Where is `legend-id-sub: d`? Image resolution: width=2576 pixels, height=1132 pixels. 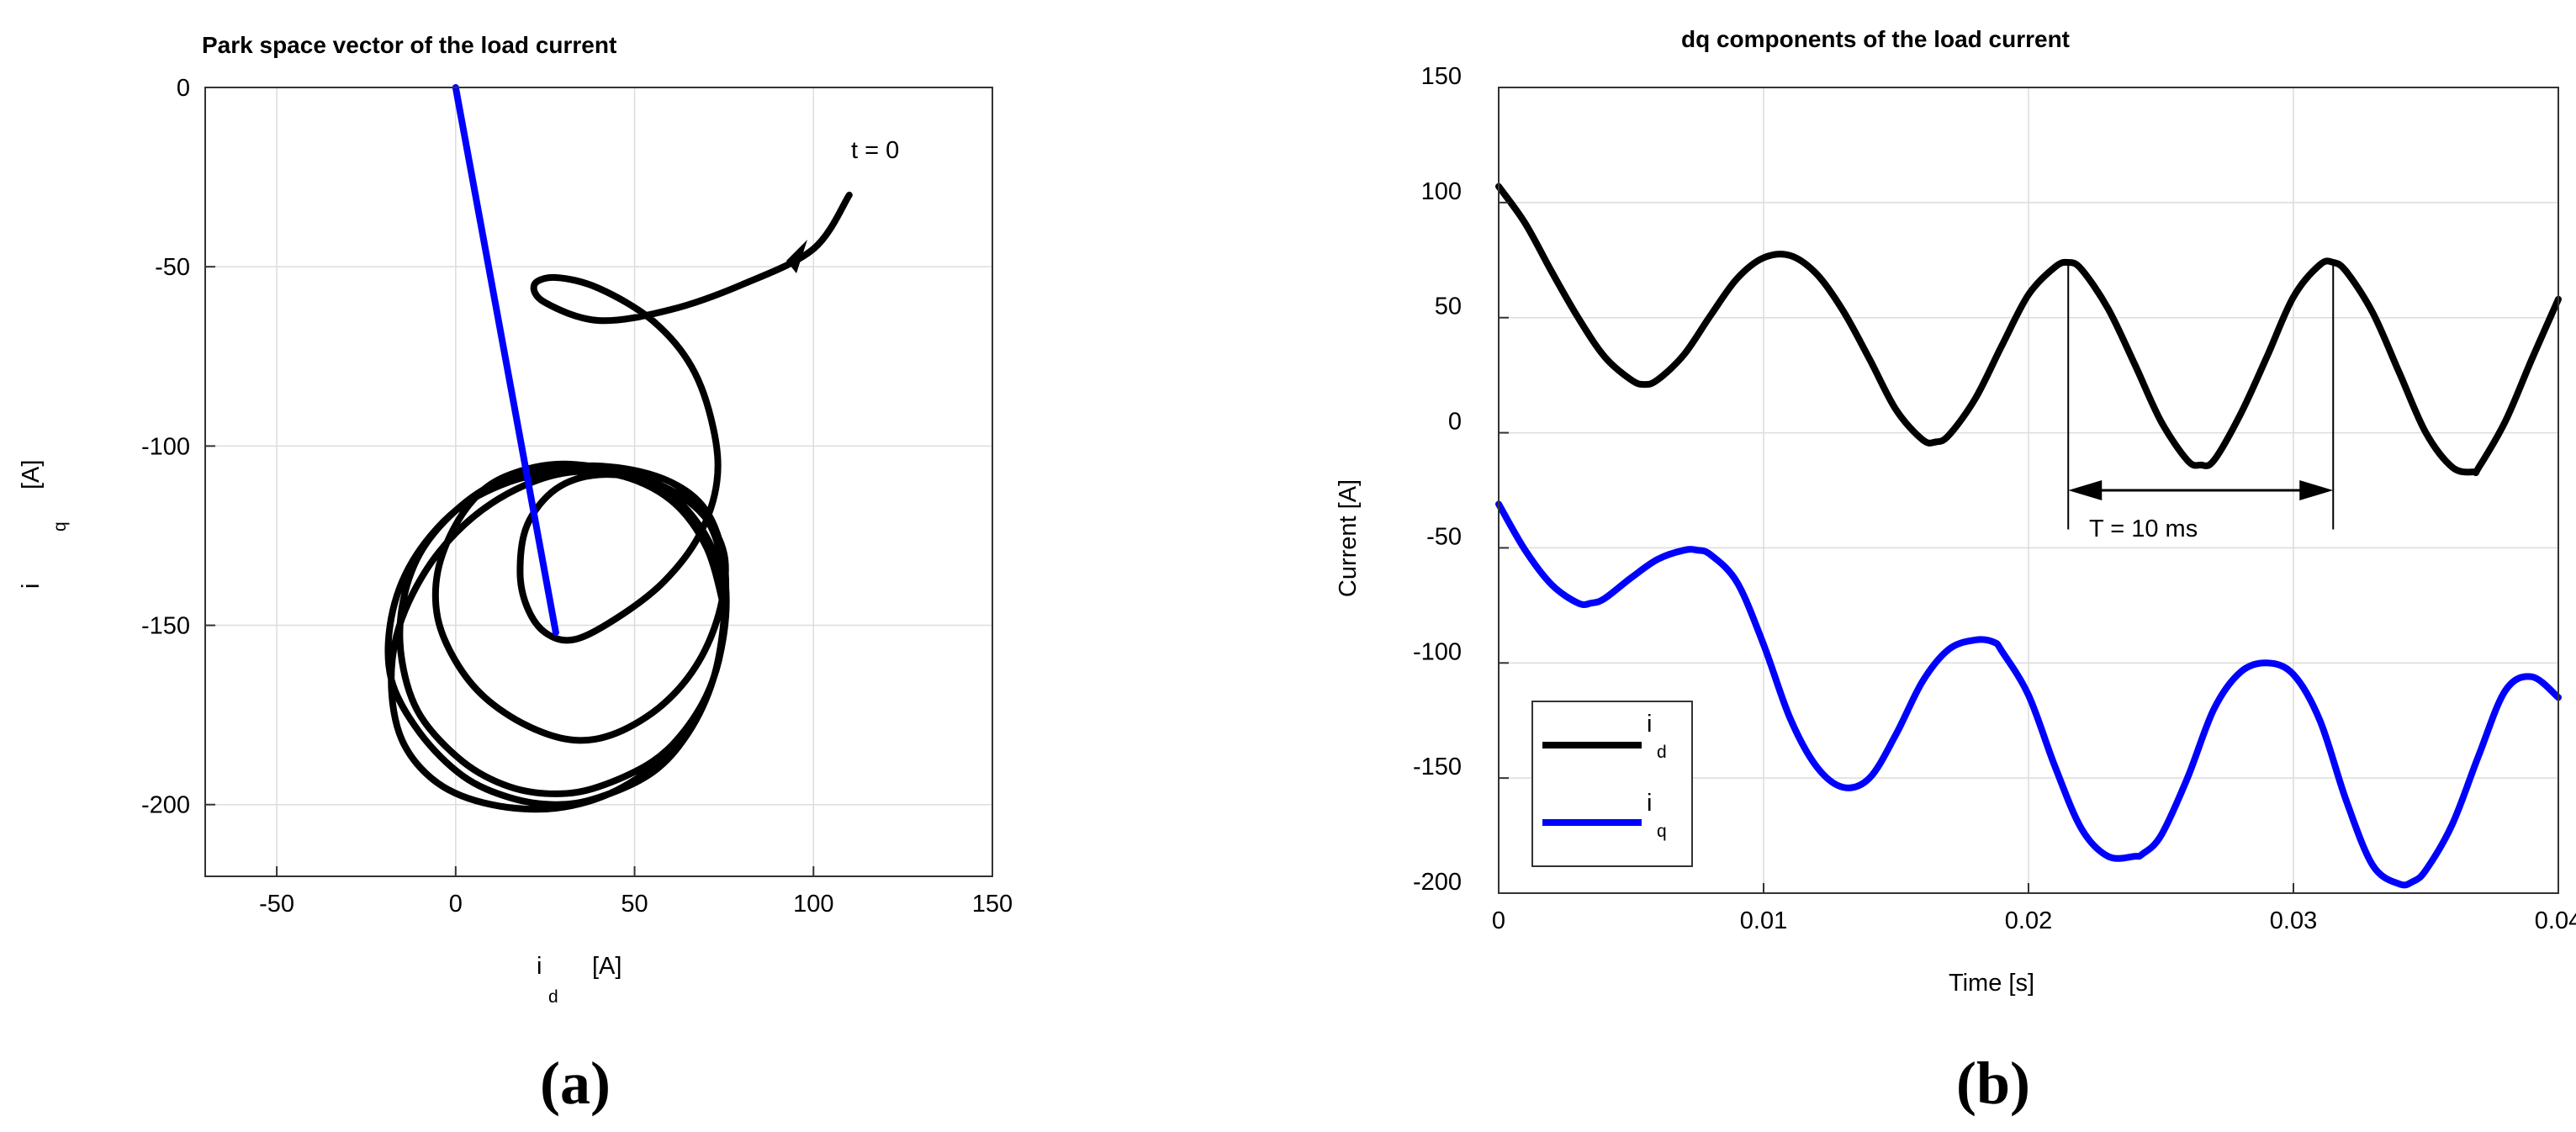 legend-id-sub: d is located at coordinates (1662, 752).